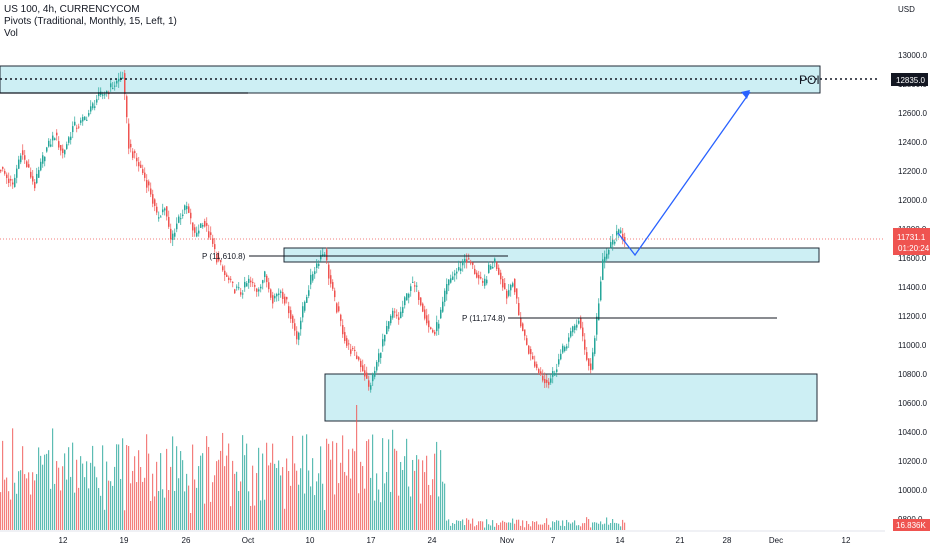 The width and height of the screenshot is (932, 555). Describe the element at coordinates (11, 33) in the screenshot. I see `vol-line: Vol` at that location.